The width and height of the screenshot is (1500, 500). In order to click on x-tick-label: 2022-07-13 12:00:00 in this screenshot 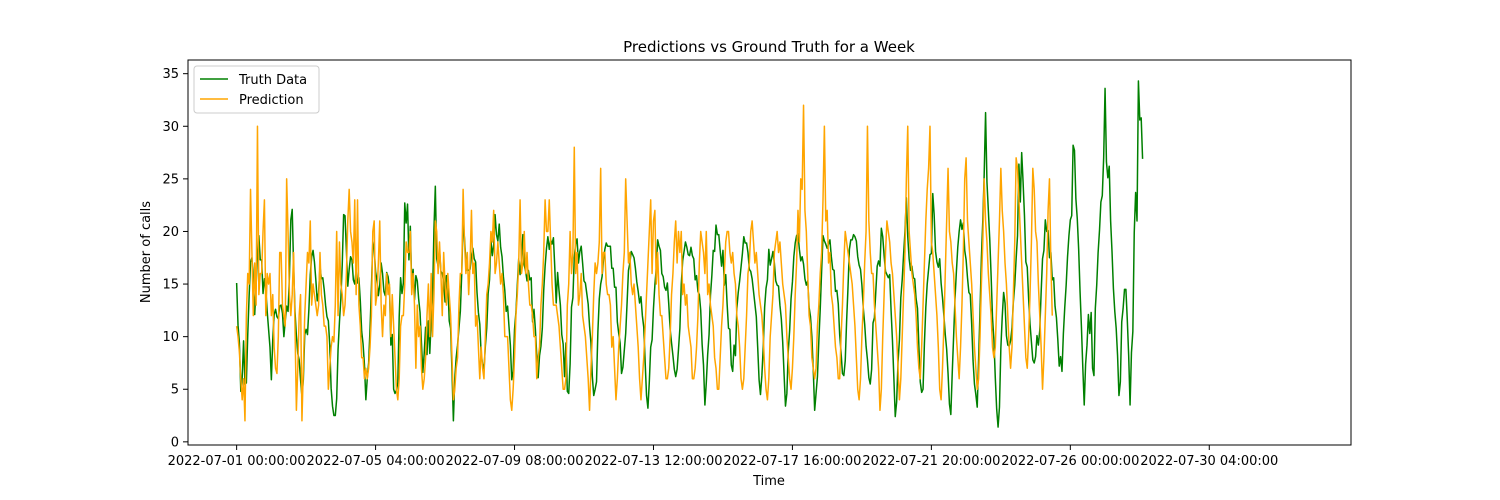, I will do `click(653, 461)`.